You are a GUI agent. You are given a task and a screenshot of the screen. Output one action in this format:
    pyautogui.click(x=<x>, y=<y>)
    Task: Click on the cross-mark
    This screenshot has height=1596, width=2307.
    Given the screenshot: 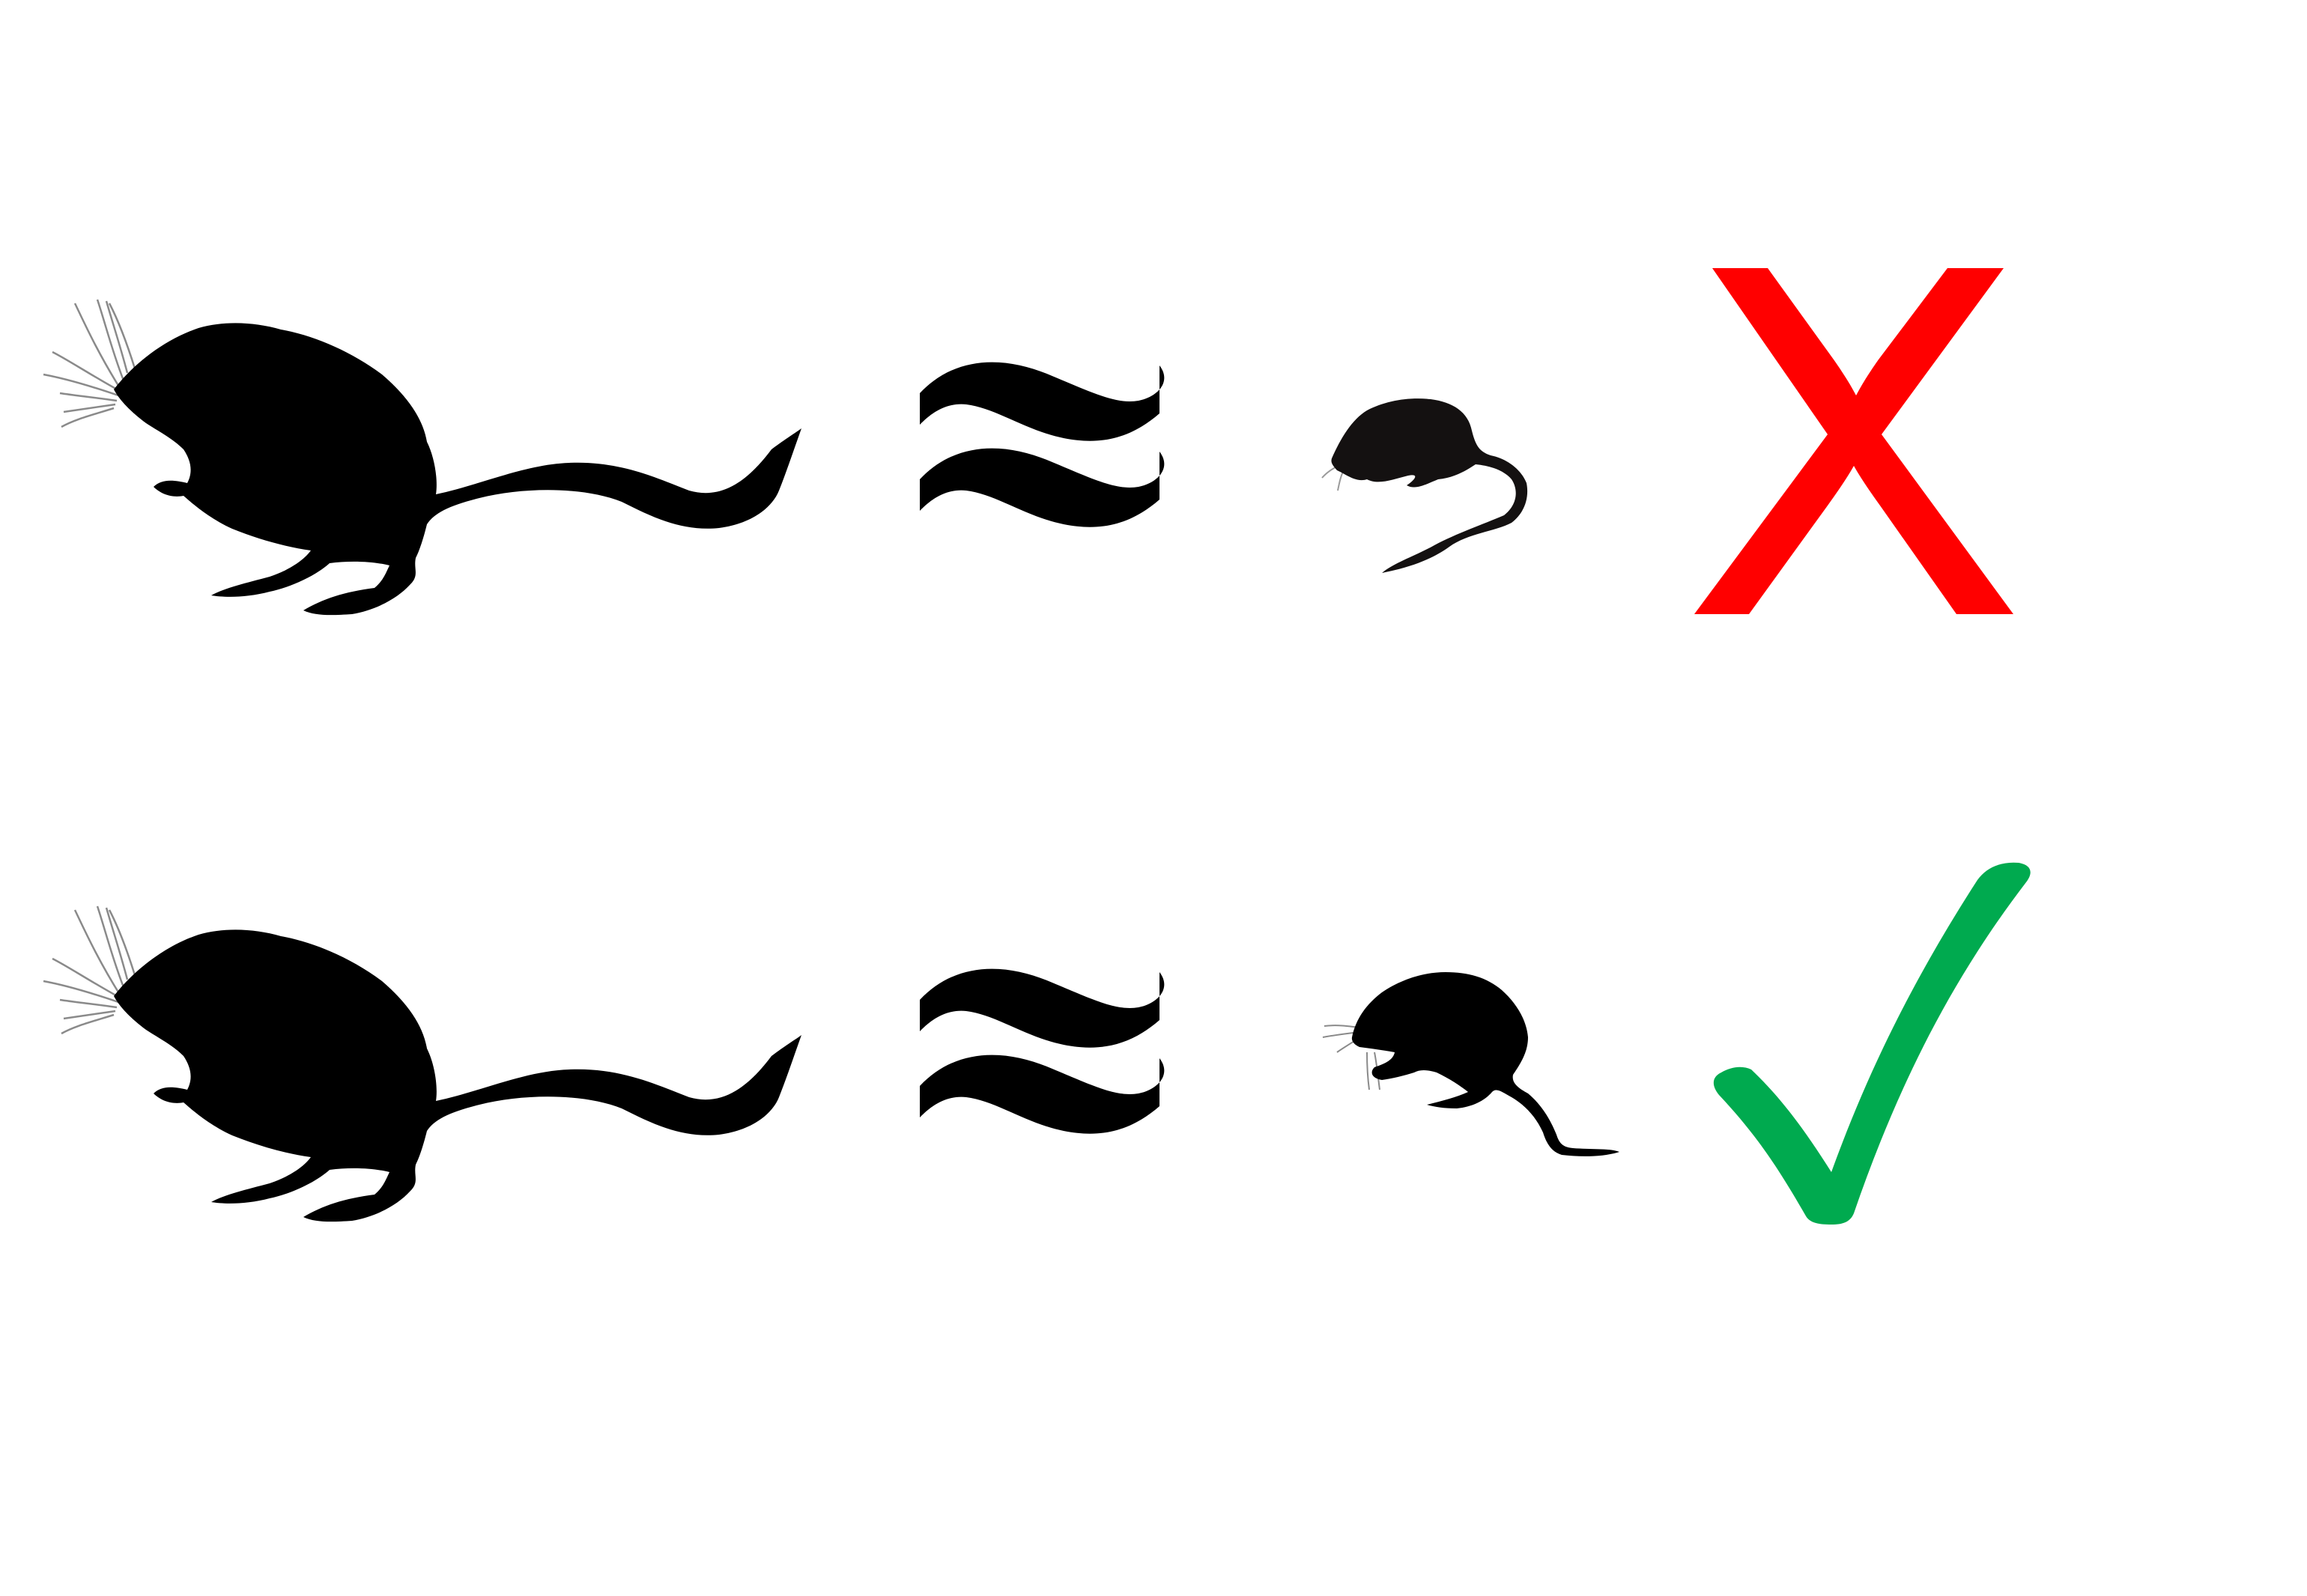 What is the action you would take?
    pyautogui.click(x=1854, y=441)
    